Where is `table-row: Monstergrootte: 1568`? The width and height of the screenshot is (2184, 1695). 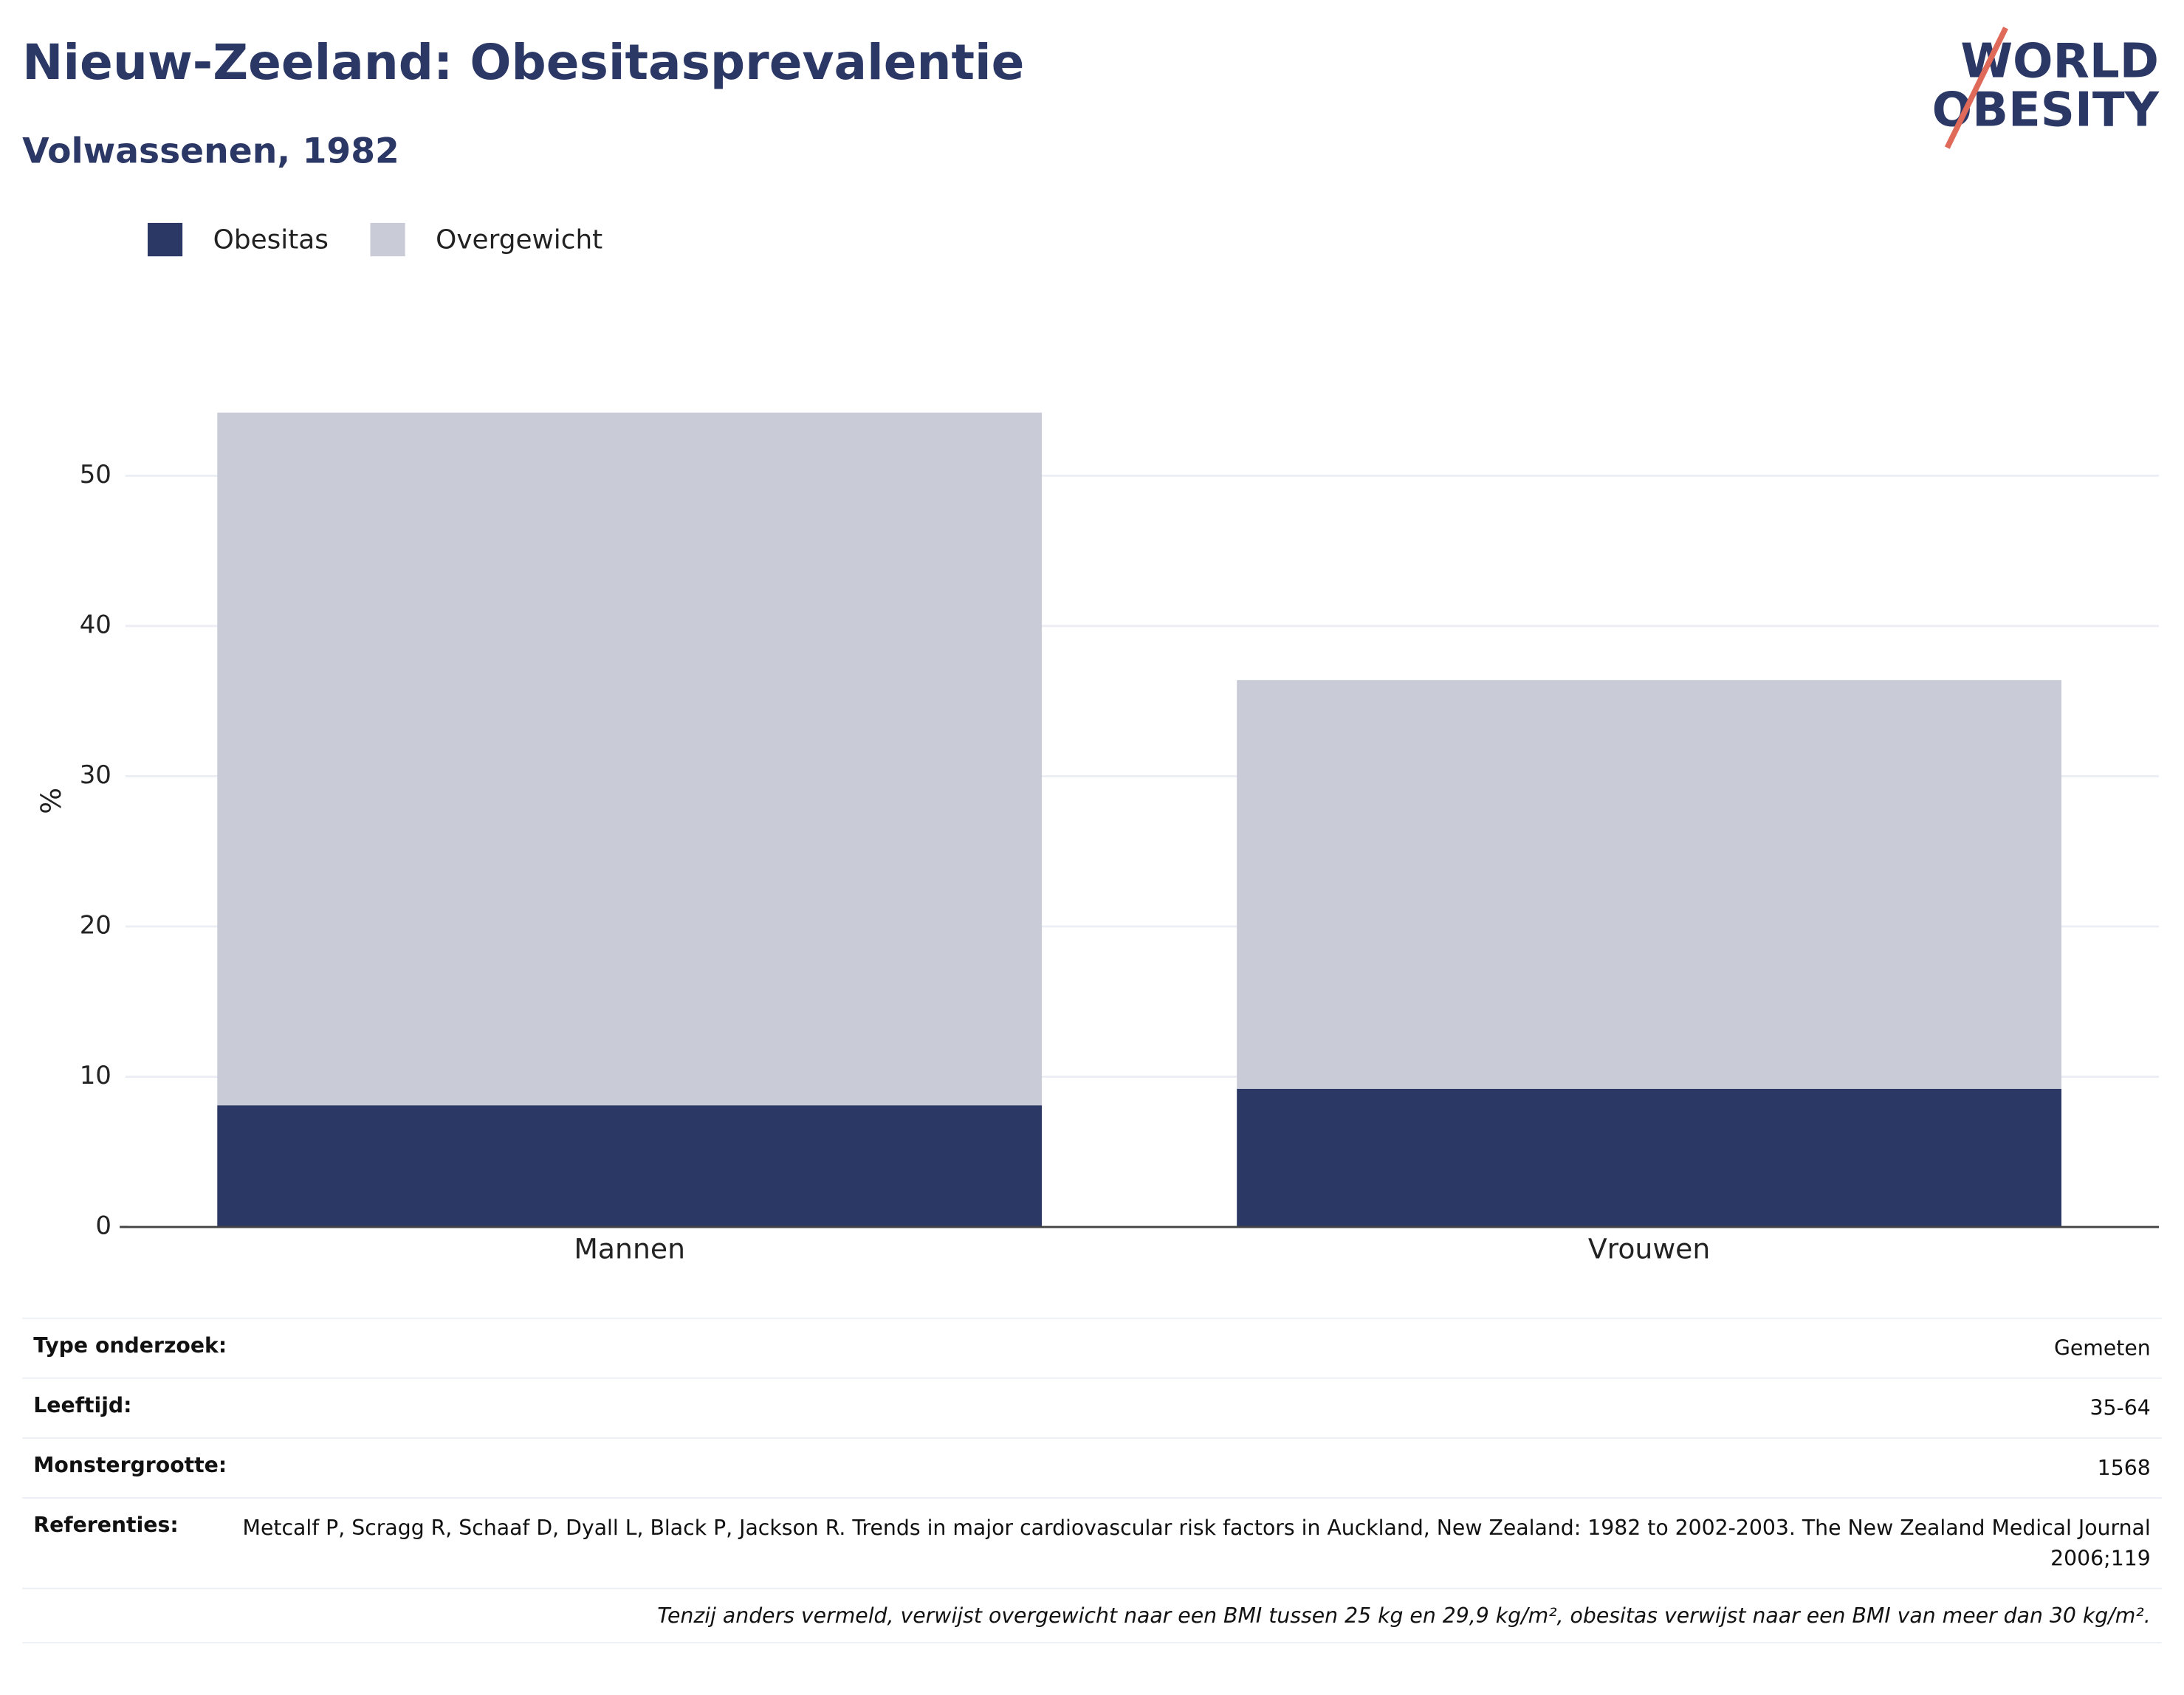 table-row: Monstergrootte: 1568 is located at coordinates (1092, 1469).